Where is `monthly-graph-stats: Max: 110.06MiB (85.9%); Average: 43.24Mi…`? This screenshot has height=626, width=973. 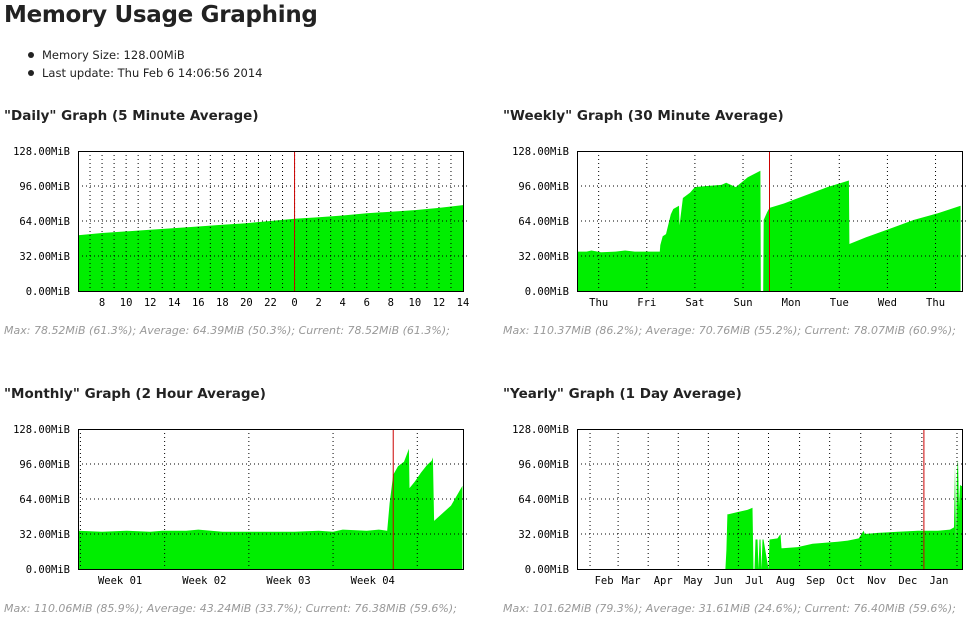 monthly-graph-stats: Max: 110.06MiB (85.9%); Average: 43.24Mi… is located at coordinates (230, 608).